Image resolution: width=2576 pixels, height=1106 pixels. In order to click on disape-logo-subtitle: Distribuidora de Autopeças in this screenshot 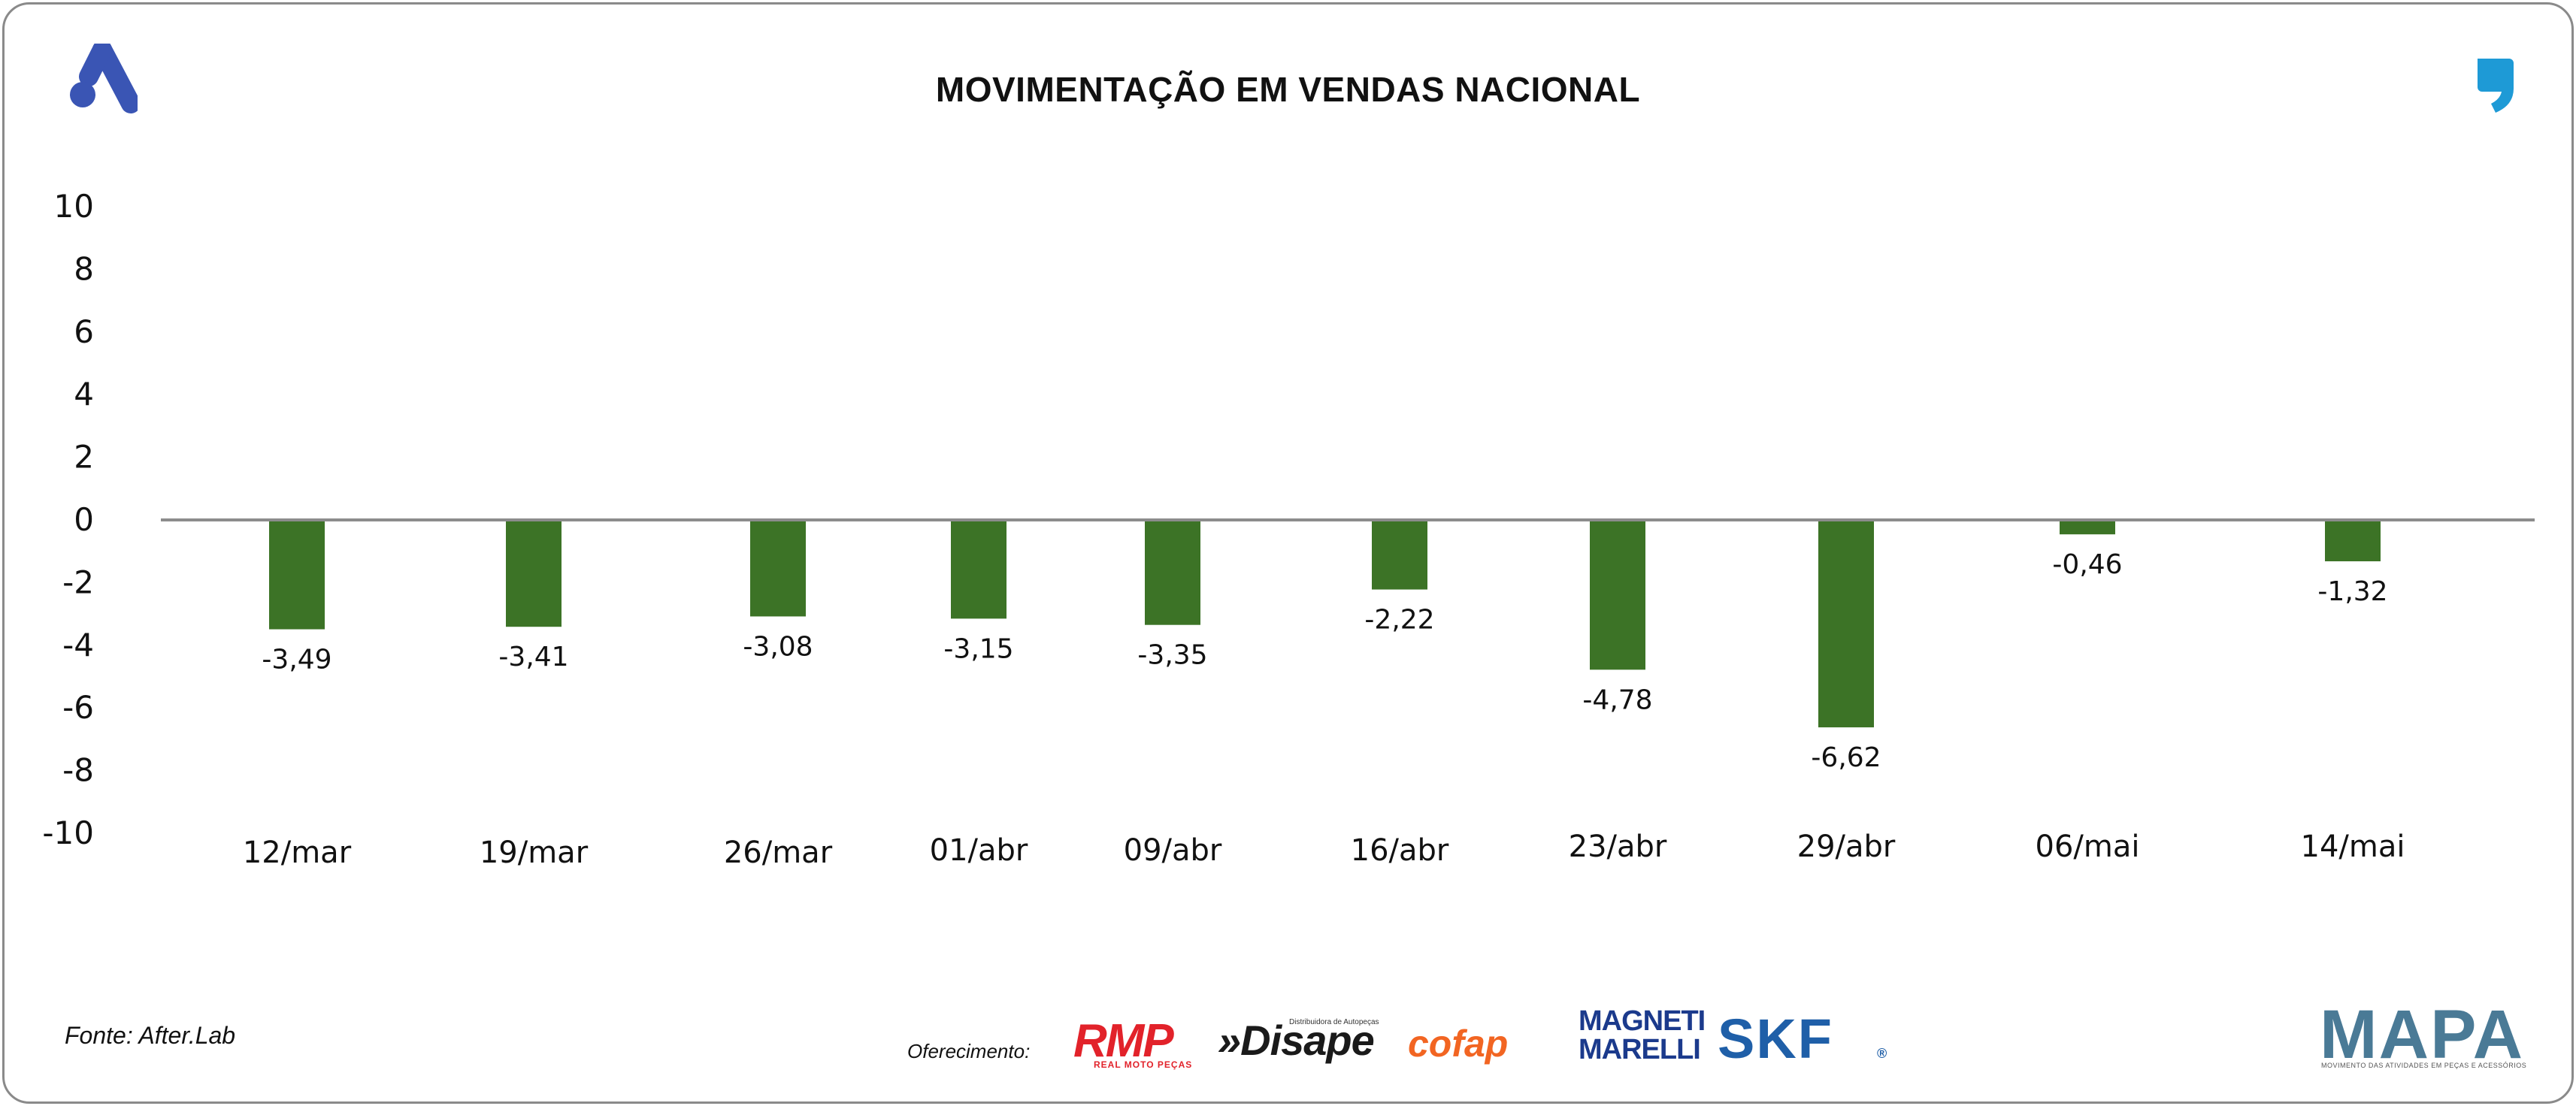, I will do `click(1334, 1022)`.